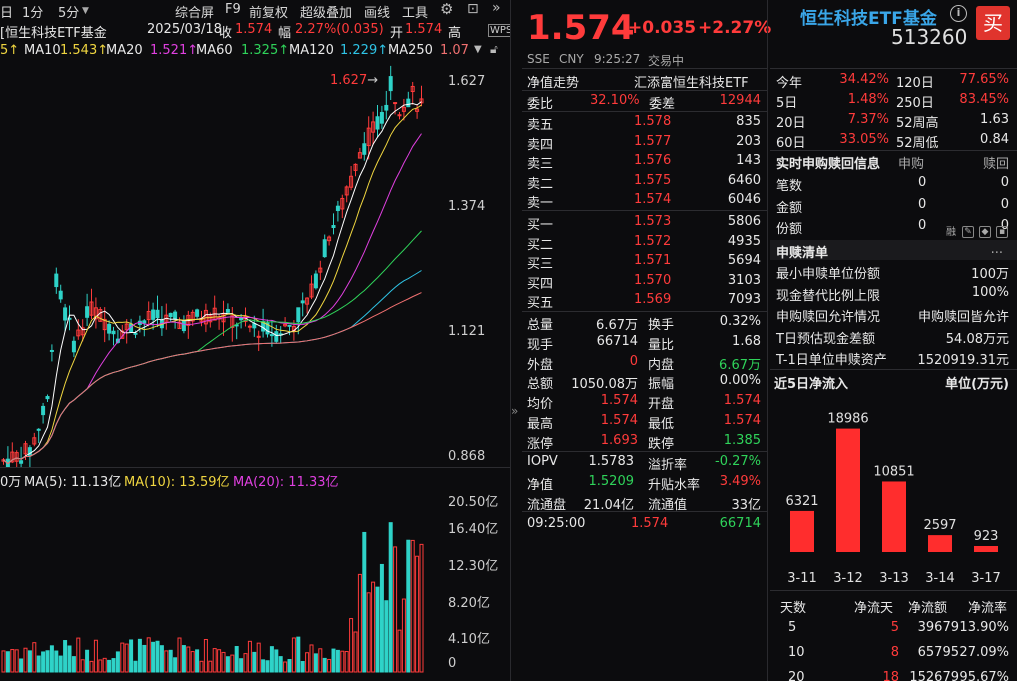 This screenshot has height=681, width=1017. What do you see at coordinates (744, 261) in the screenshot?
I see `bid-volume: 5694` at bounding box center [744, 261].